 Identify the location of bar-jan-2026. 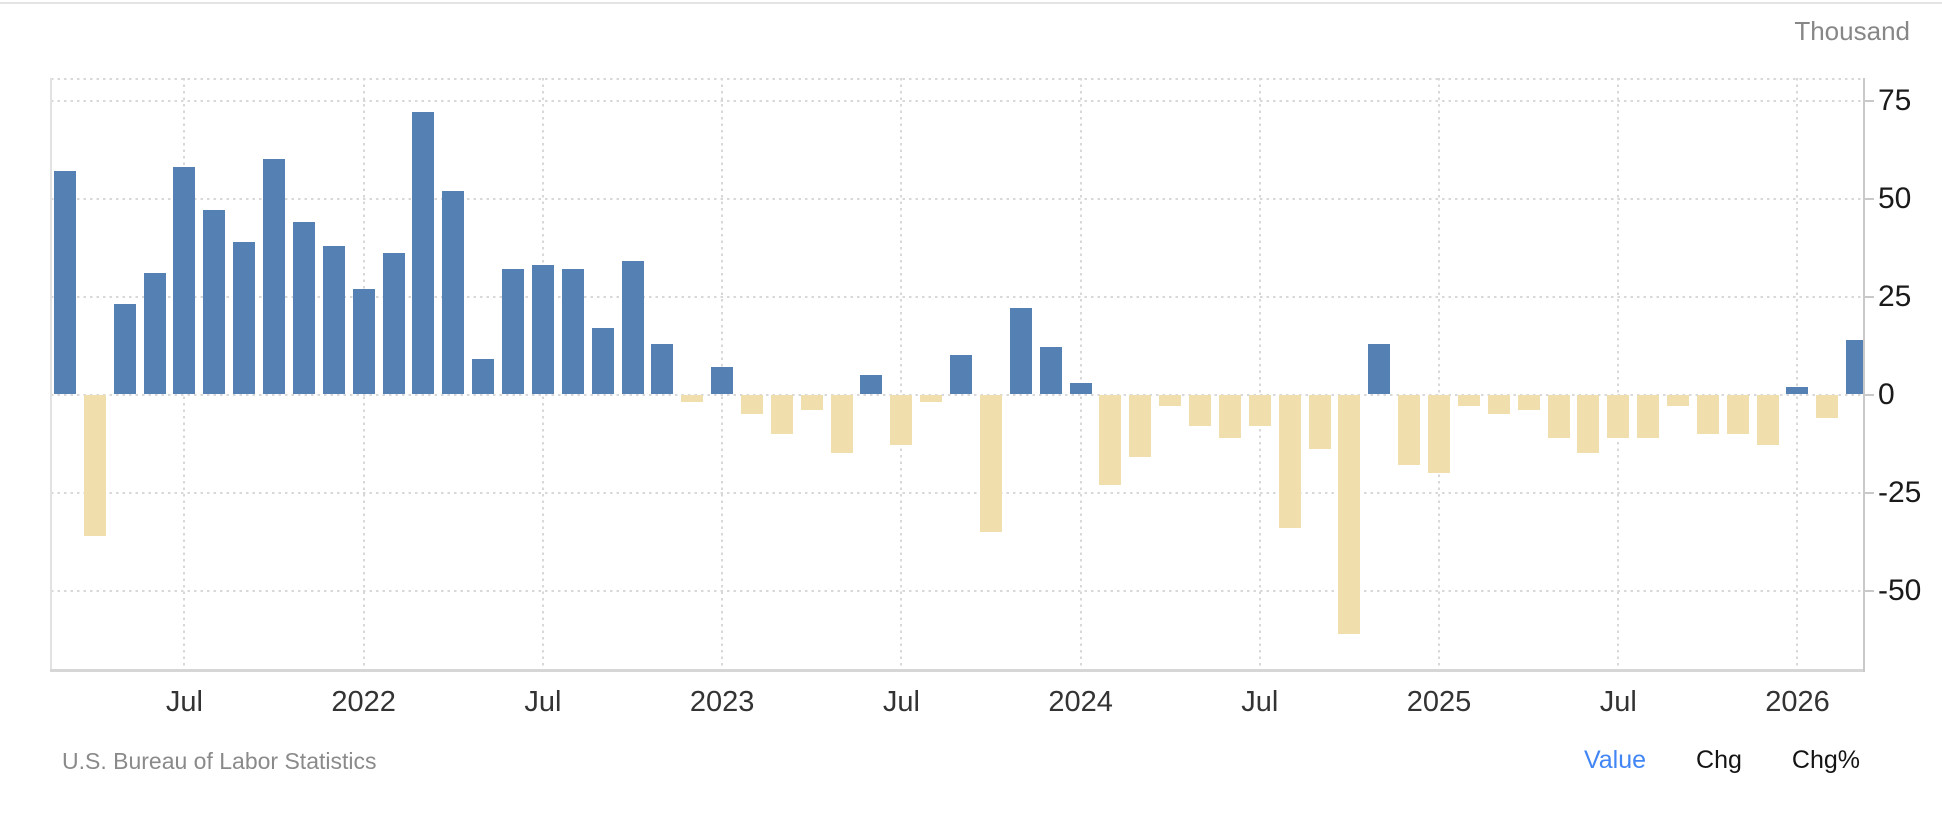
(1797, 390).